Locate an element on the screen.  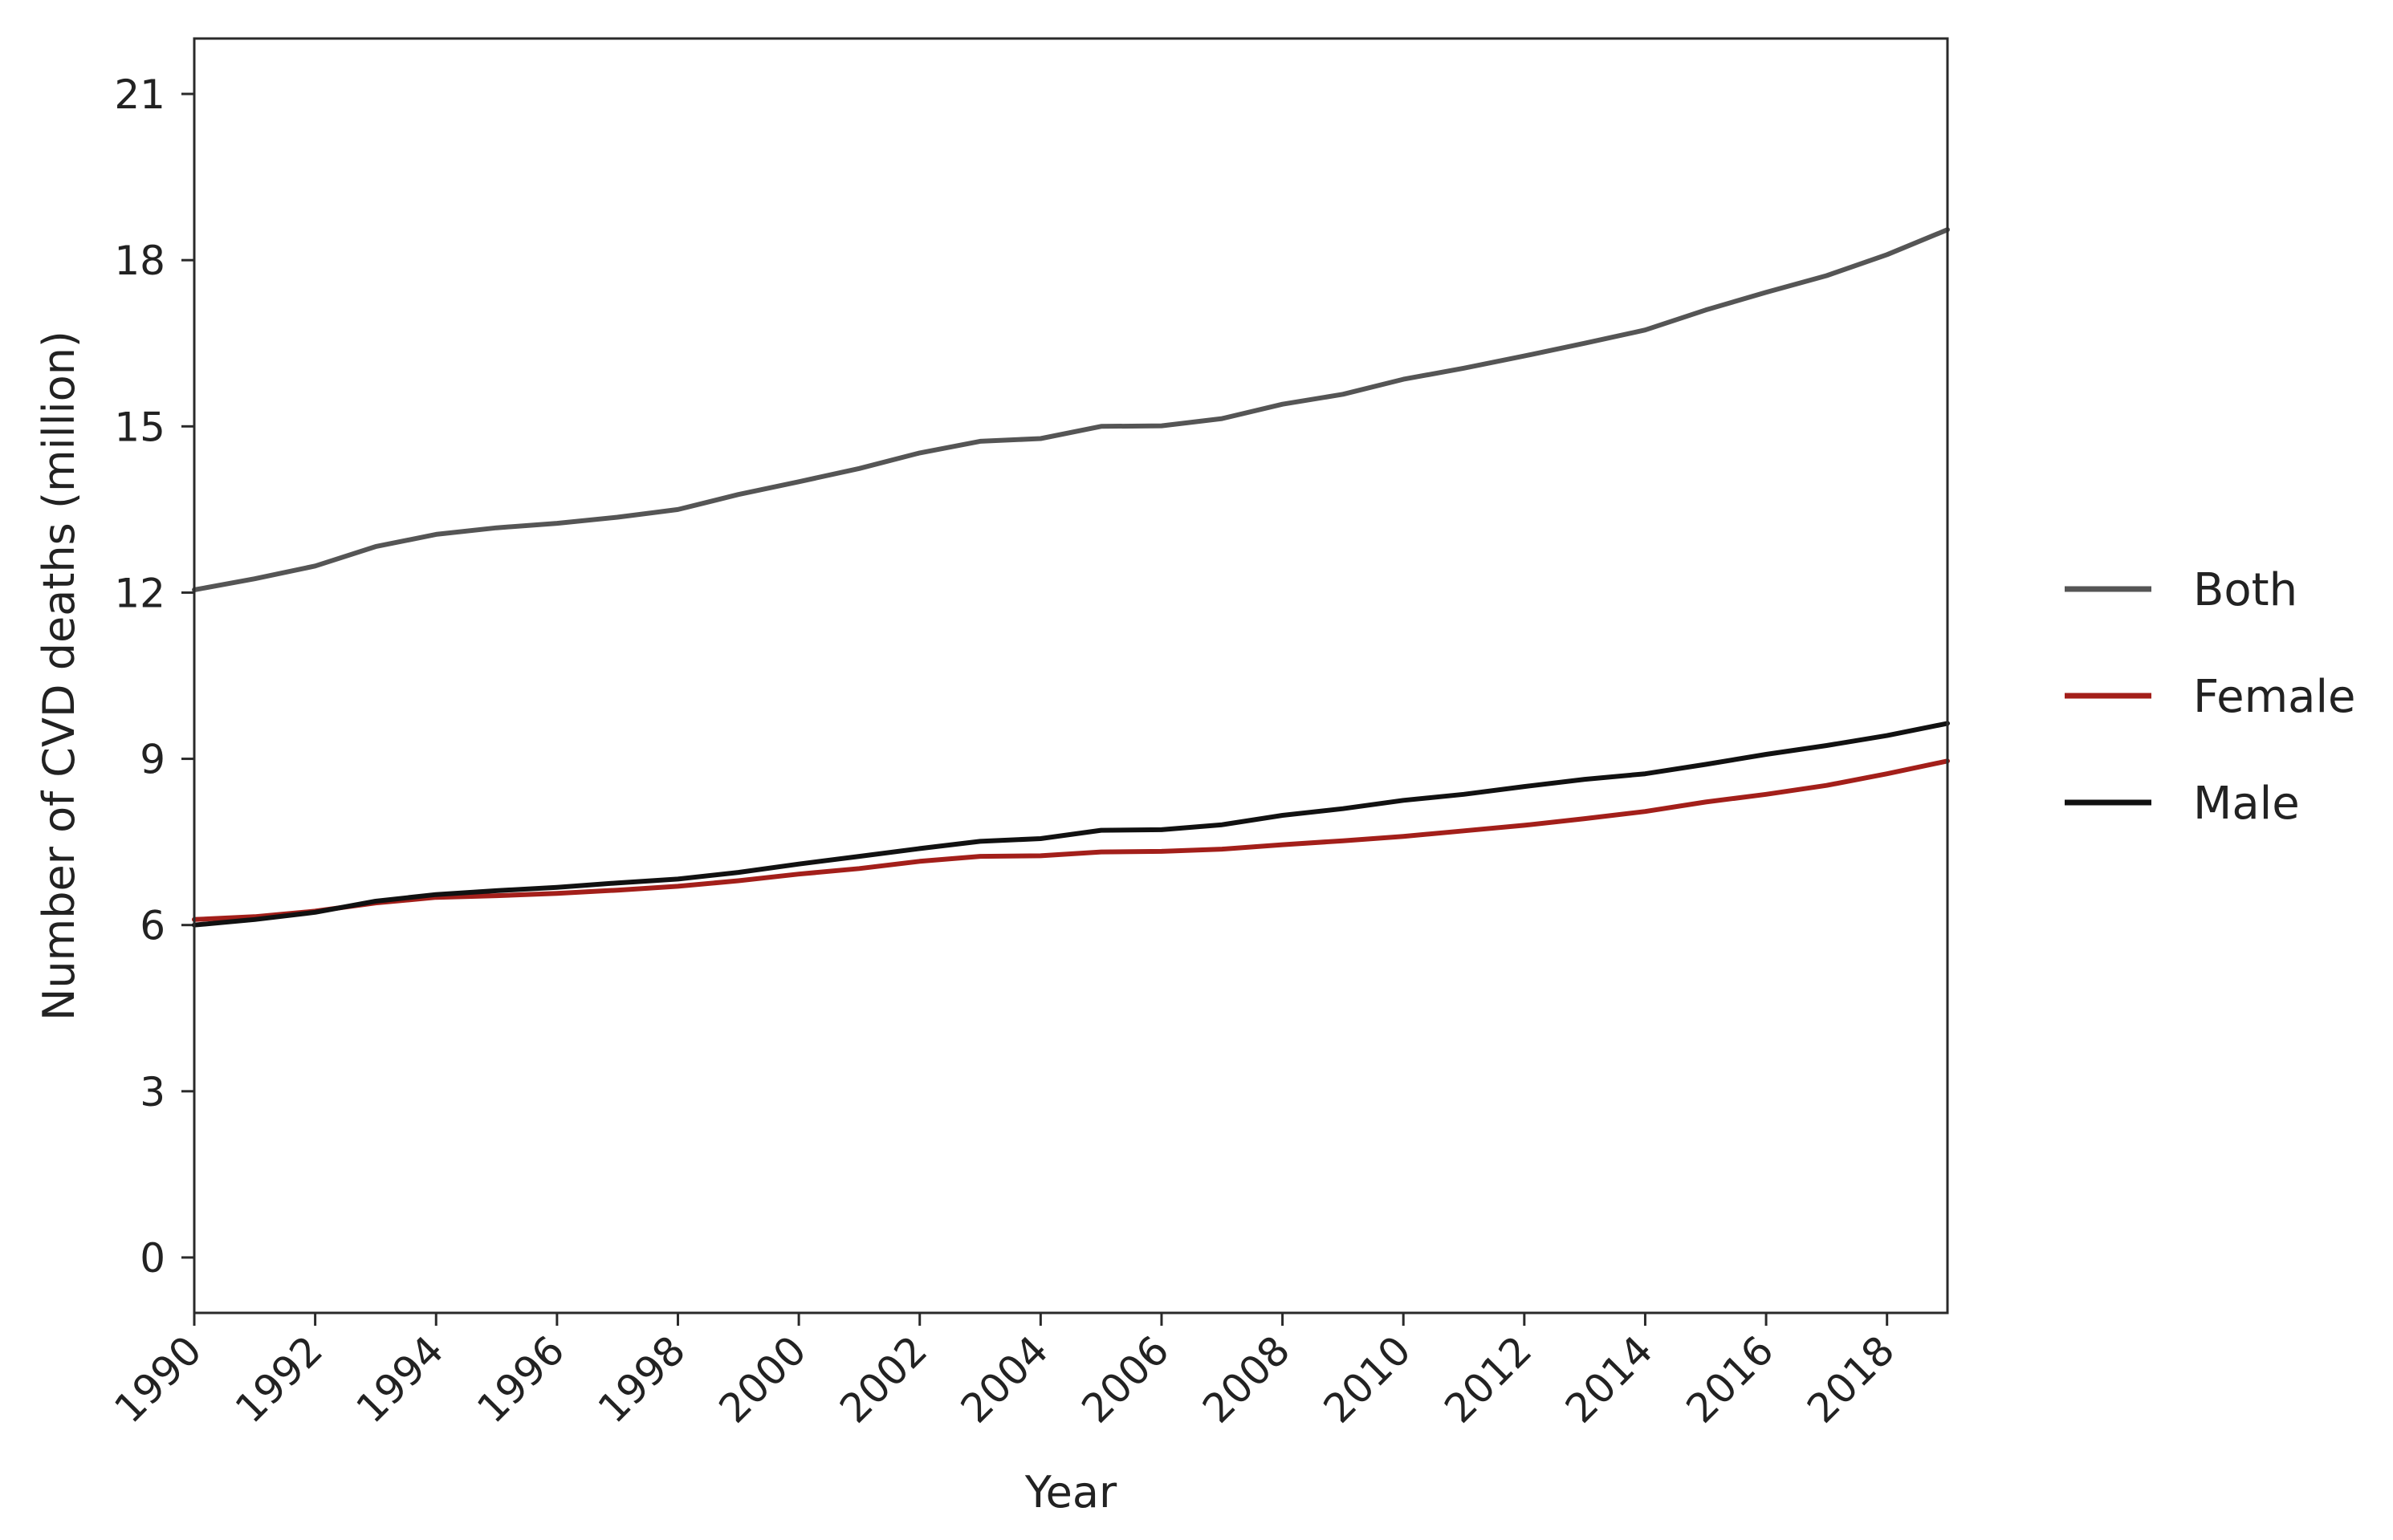
y-tick-label: 15 is located at coordinates (139, 427).